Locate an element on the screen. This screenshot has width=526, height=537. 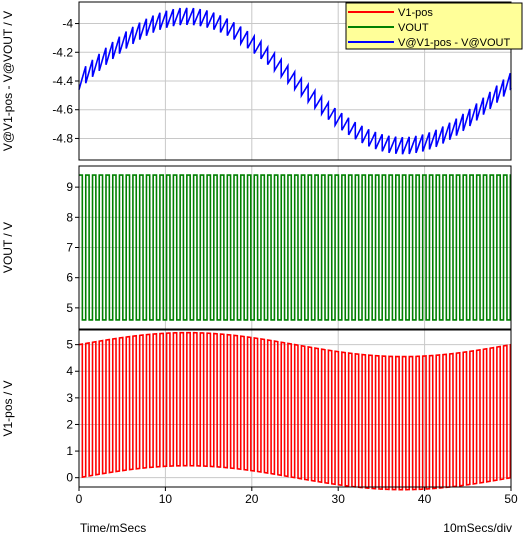
legend-entry: VOUT is located at coordinates (413, 28).